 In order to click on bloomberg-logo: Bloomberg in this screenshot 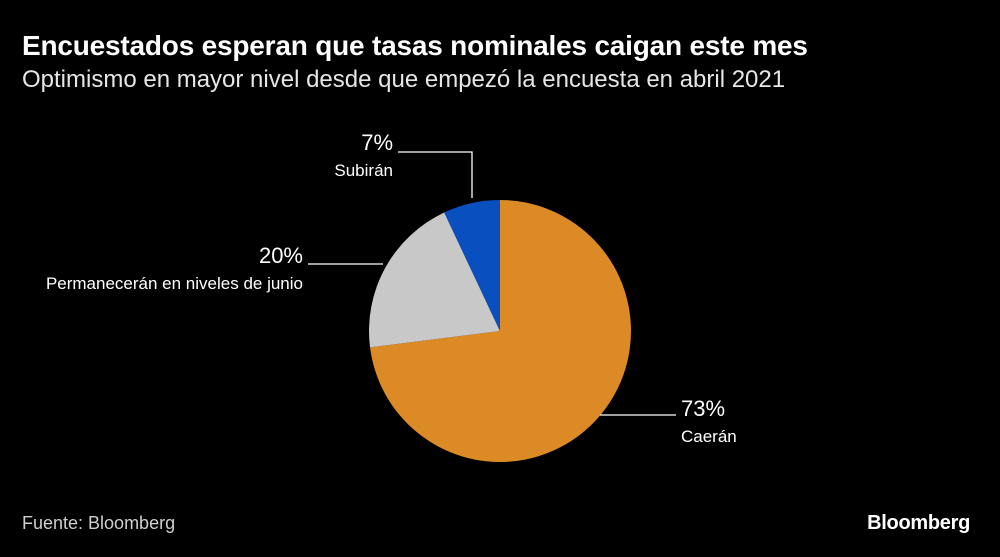, I will do `click(918, 523)`.